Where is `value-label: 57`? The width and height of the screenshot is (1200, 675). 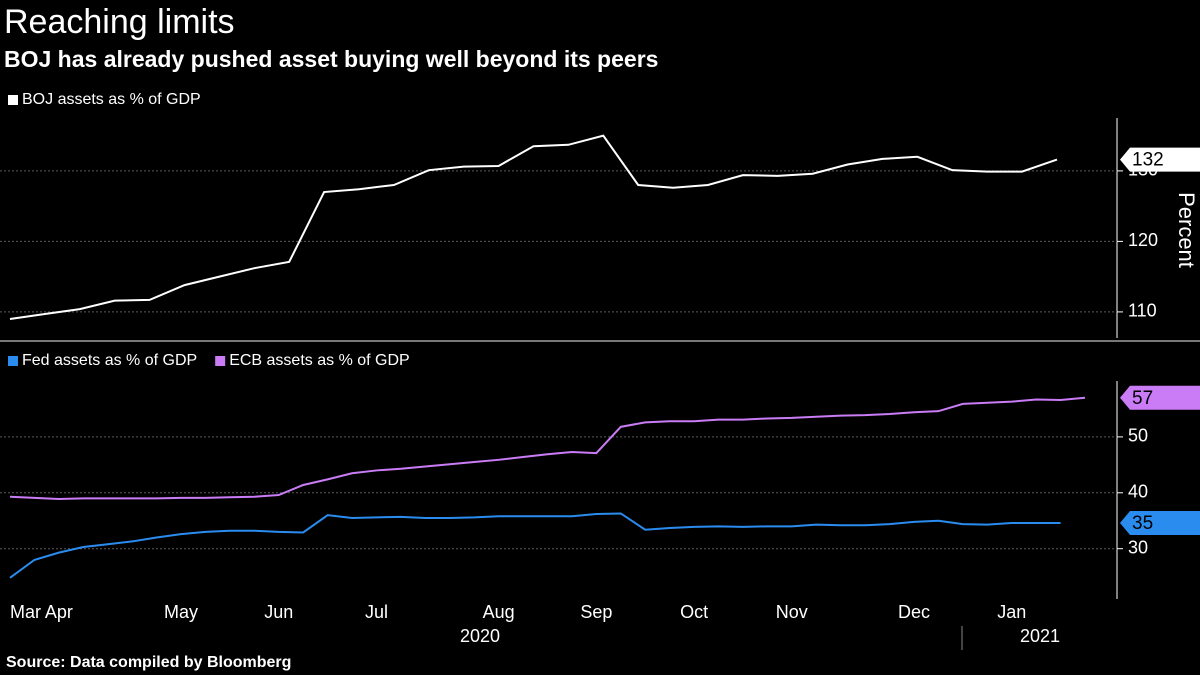 value-label: 57 is located at coordinates (1142, 398).